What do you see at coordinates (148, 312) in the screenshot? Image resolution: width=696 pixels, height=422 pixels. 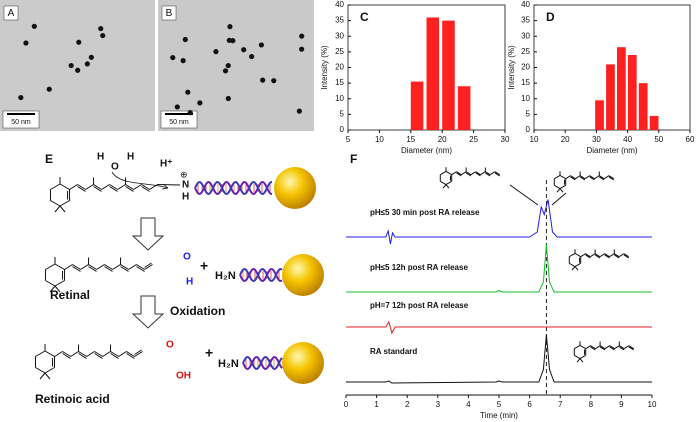 I see `arrow-down` at bounding box center [148, 312].